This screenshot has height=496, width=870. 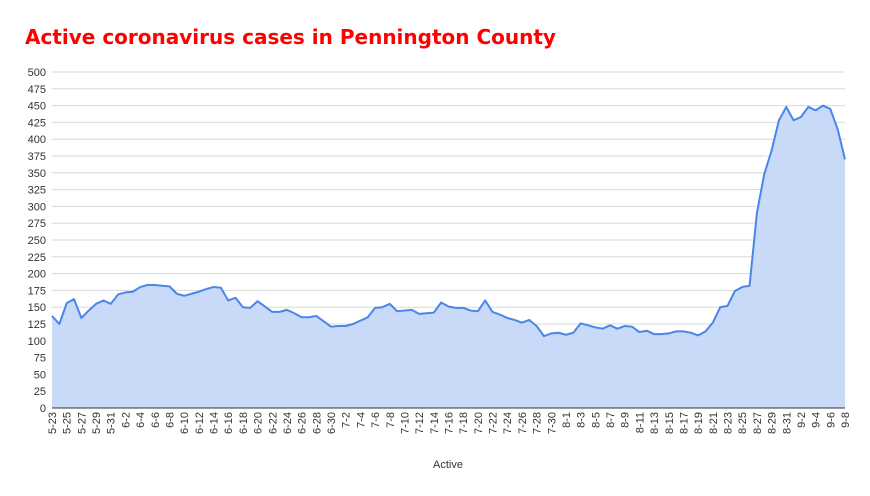 I want to click on y-tick-label: 0, so click(x=43, y=409).